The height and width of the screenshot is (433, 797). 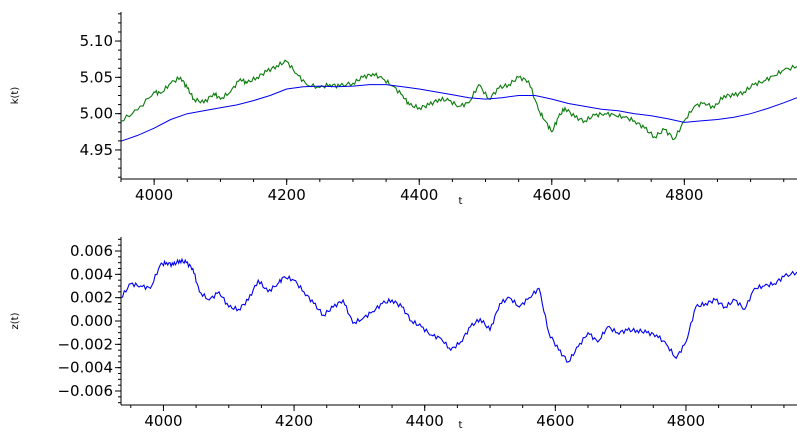 I want to click on y-tick-label: 0.006, so click(x=91, y=251).